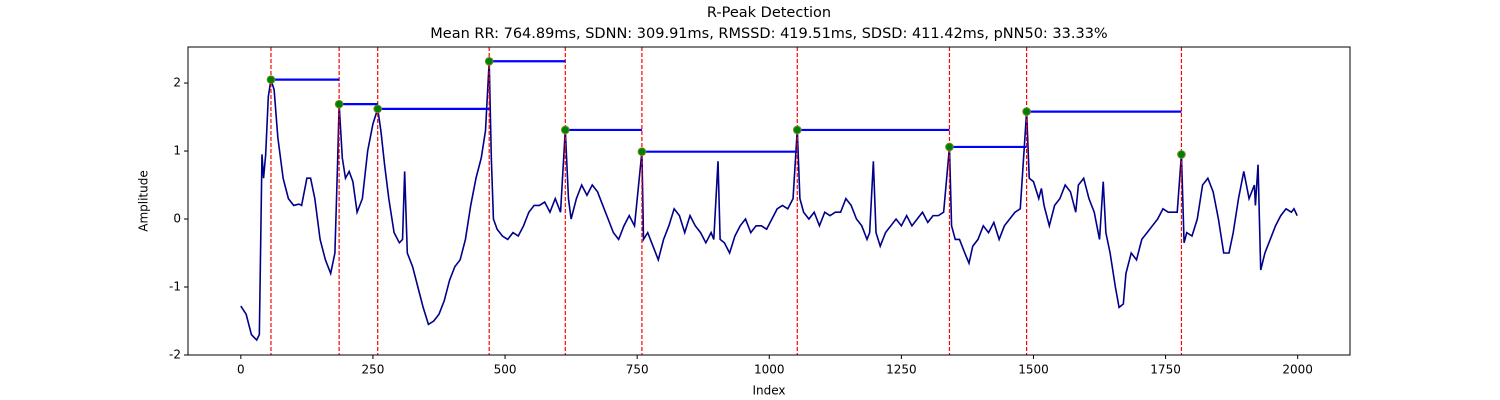 This screenshot has width=1500, height=400. Describe the element at coordinates (177, 151) in the screenshot. I see `y-tick-label: 1` at that location.